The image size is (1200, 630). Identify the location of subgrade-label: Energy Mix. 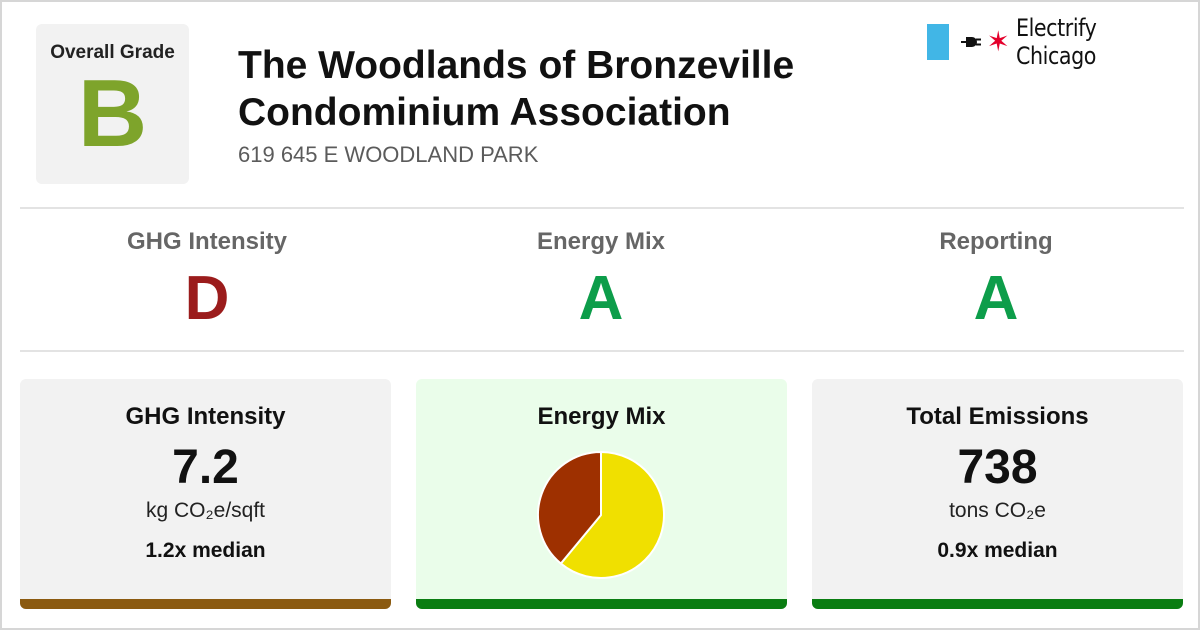
(601, 241).